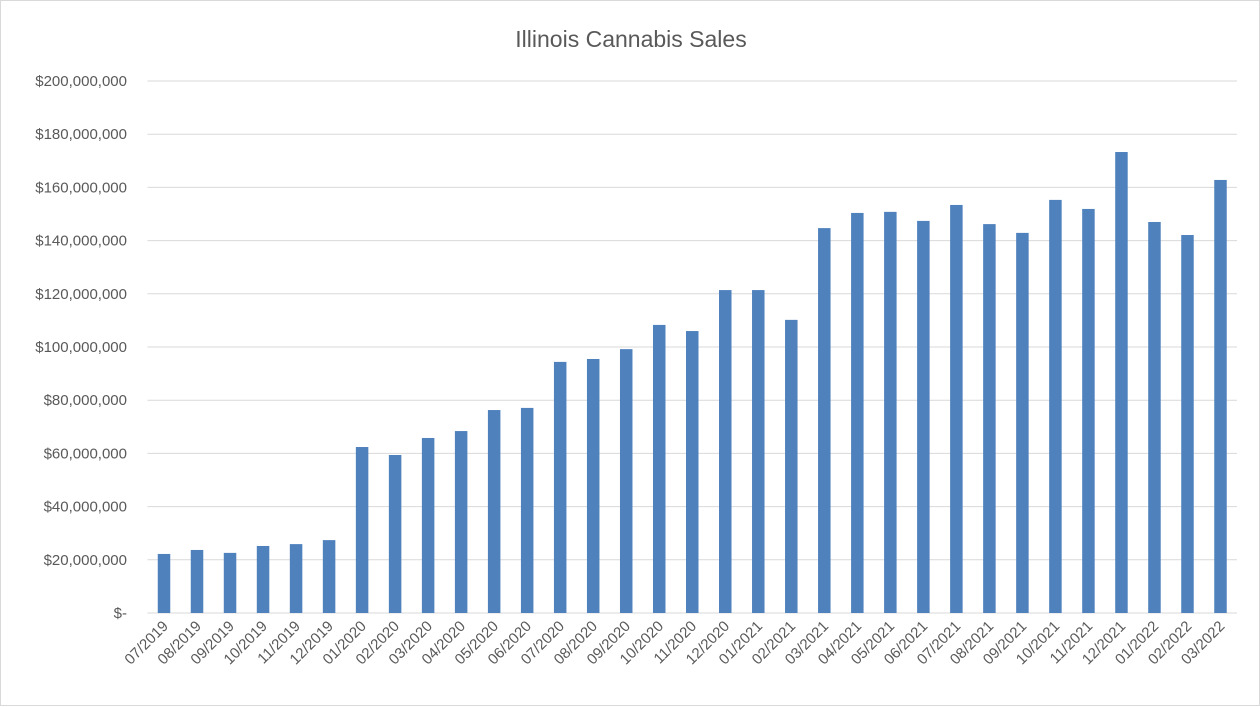  I want to click on y-tick-label: $40,000,000, so click(85, 507).